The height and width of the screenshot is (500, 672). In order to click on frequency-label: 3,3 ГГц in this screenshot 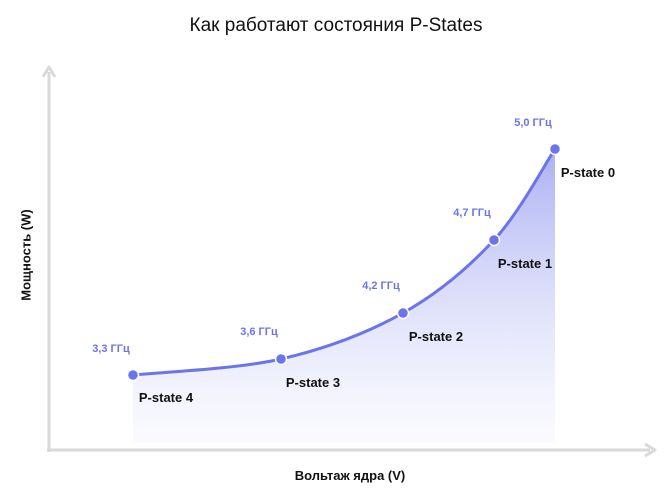, I will do `click(111, 349)`.